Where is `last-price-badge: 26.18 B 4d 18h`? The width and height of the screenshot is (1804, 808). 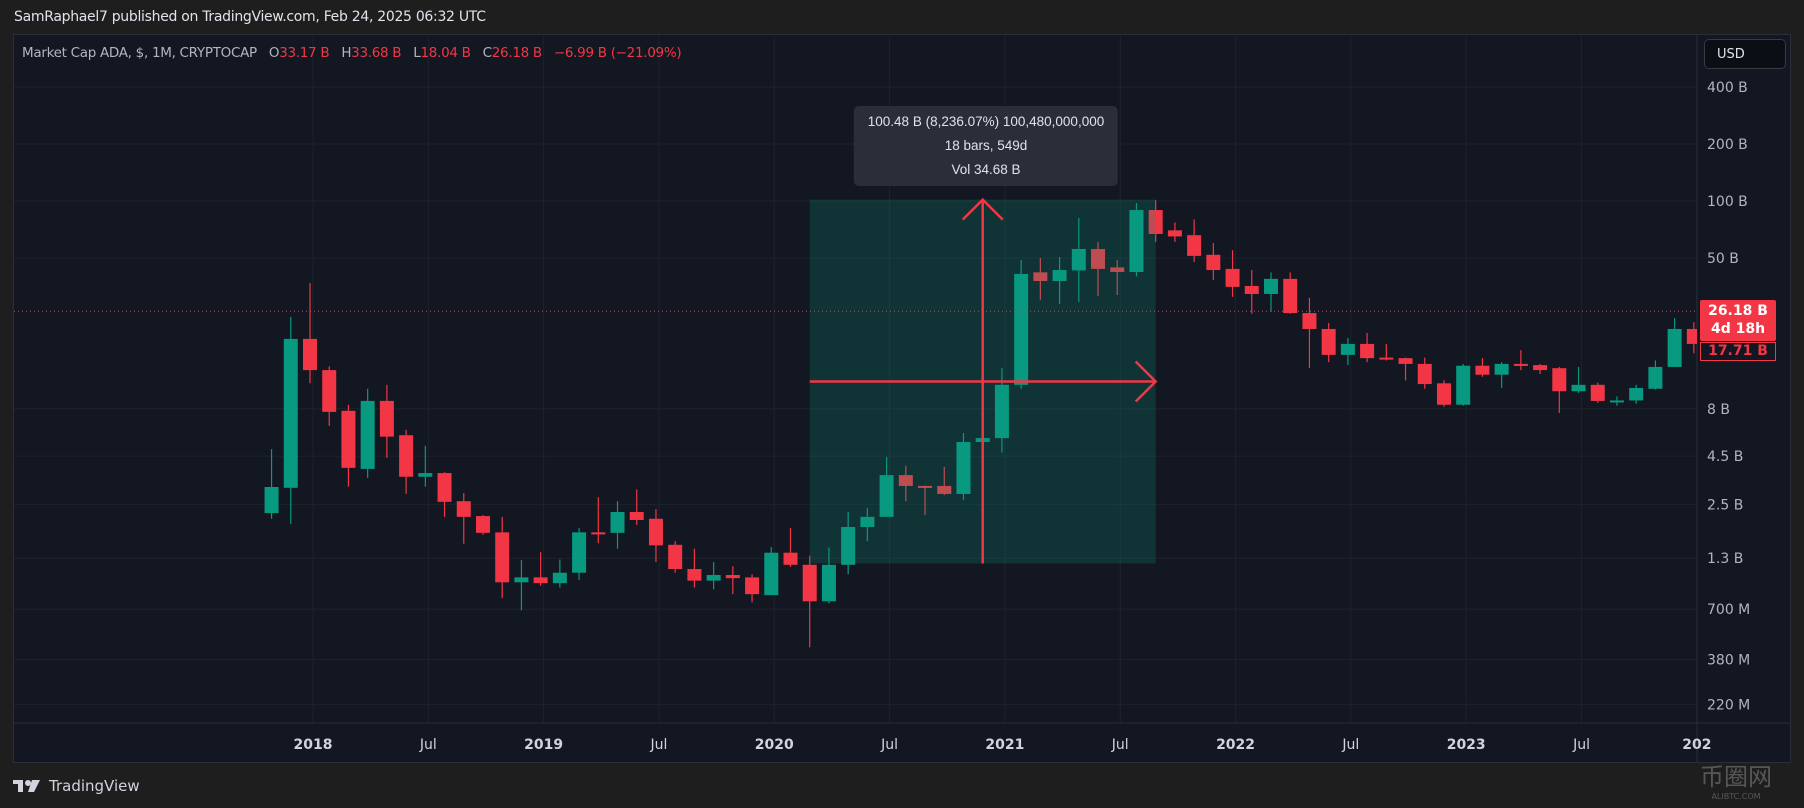
last-price-badge: 26.18 B 4d 18h is located at coordinates (1738, 320).